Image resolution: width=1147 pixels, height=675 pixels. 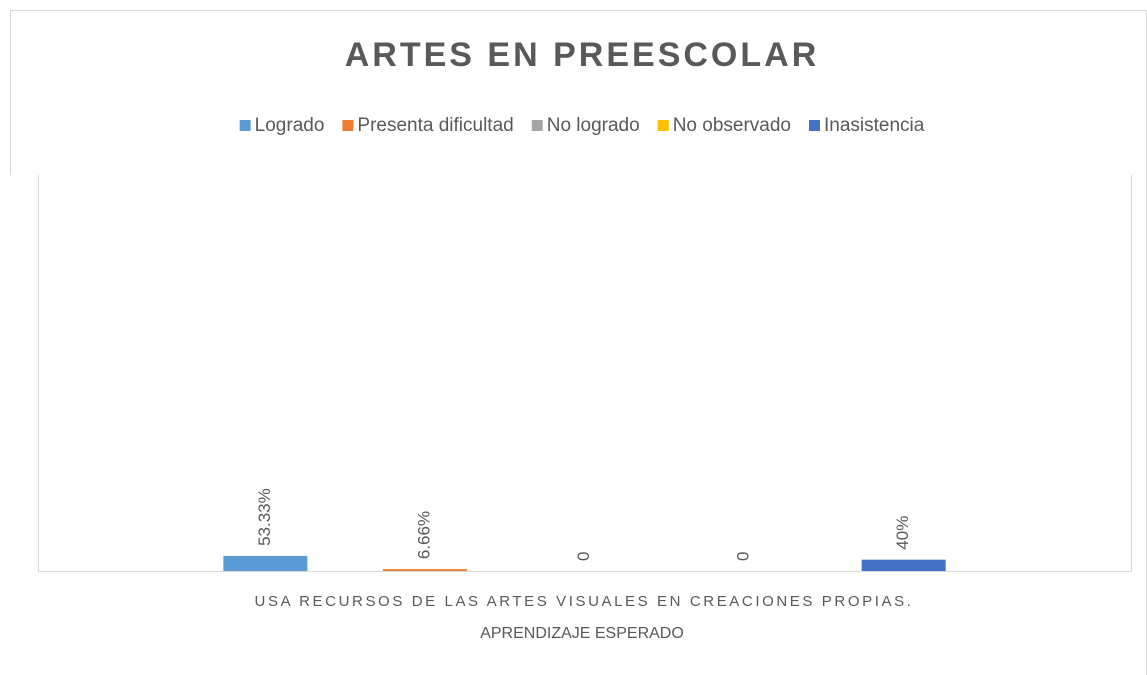 What do you see at coordinates (290, 125) in the screenshot?
I see `legend-label: Logrado` at bounding box center [290, 125].